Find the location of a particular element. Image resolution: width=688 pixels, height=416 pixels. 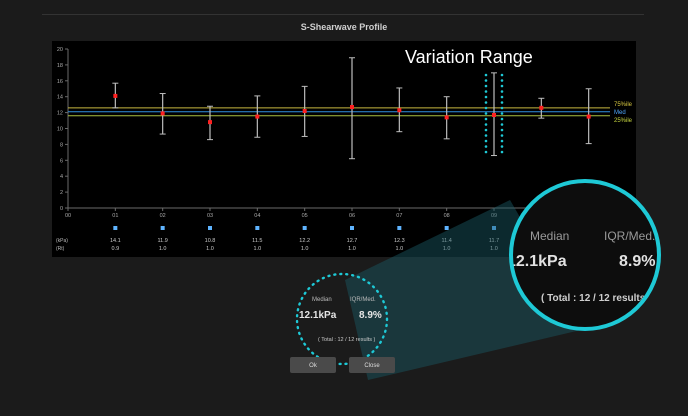

kpa-value: 12.3 is located at coordinates (399, 241).